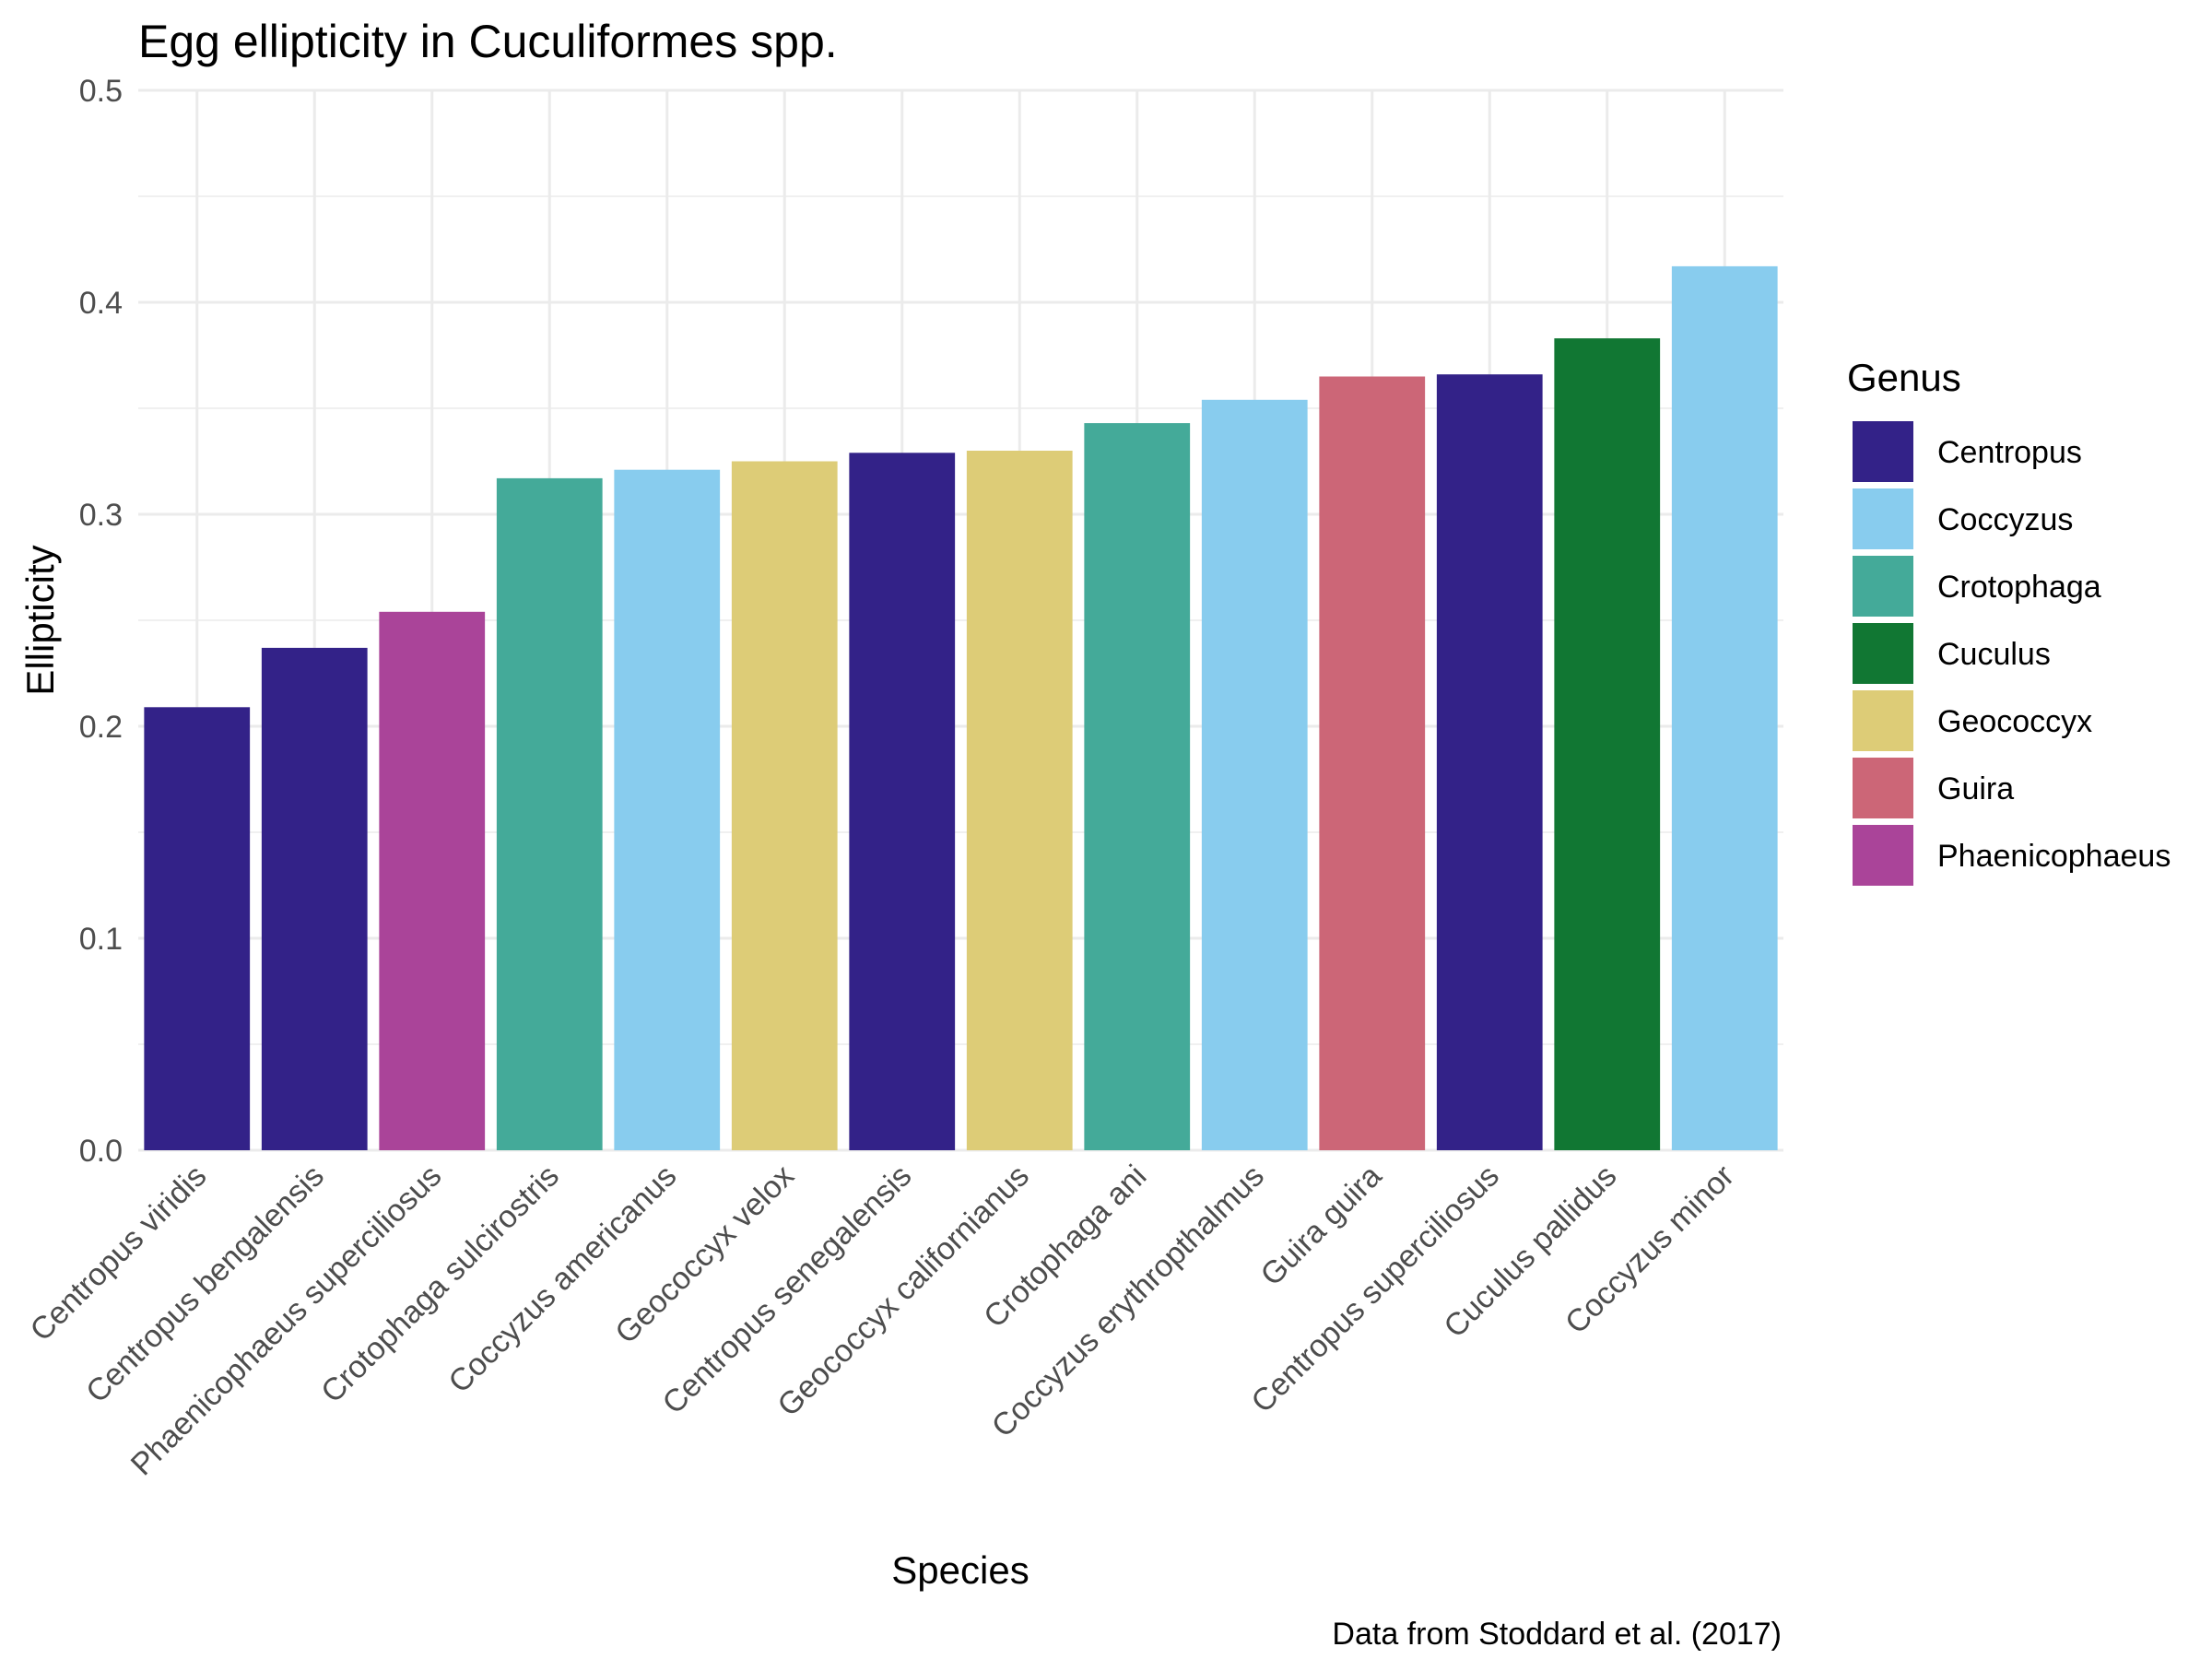 The height and width of the screenshot is (1659, 2212). I want to click on x-axis-title: Species, so click(960, 1570).